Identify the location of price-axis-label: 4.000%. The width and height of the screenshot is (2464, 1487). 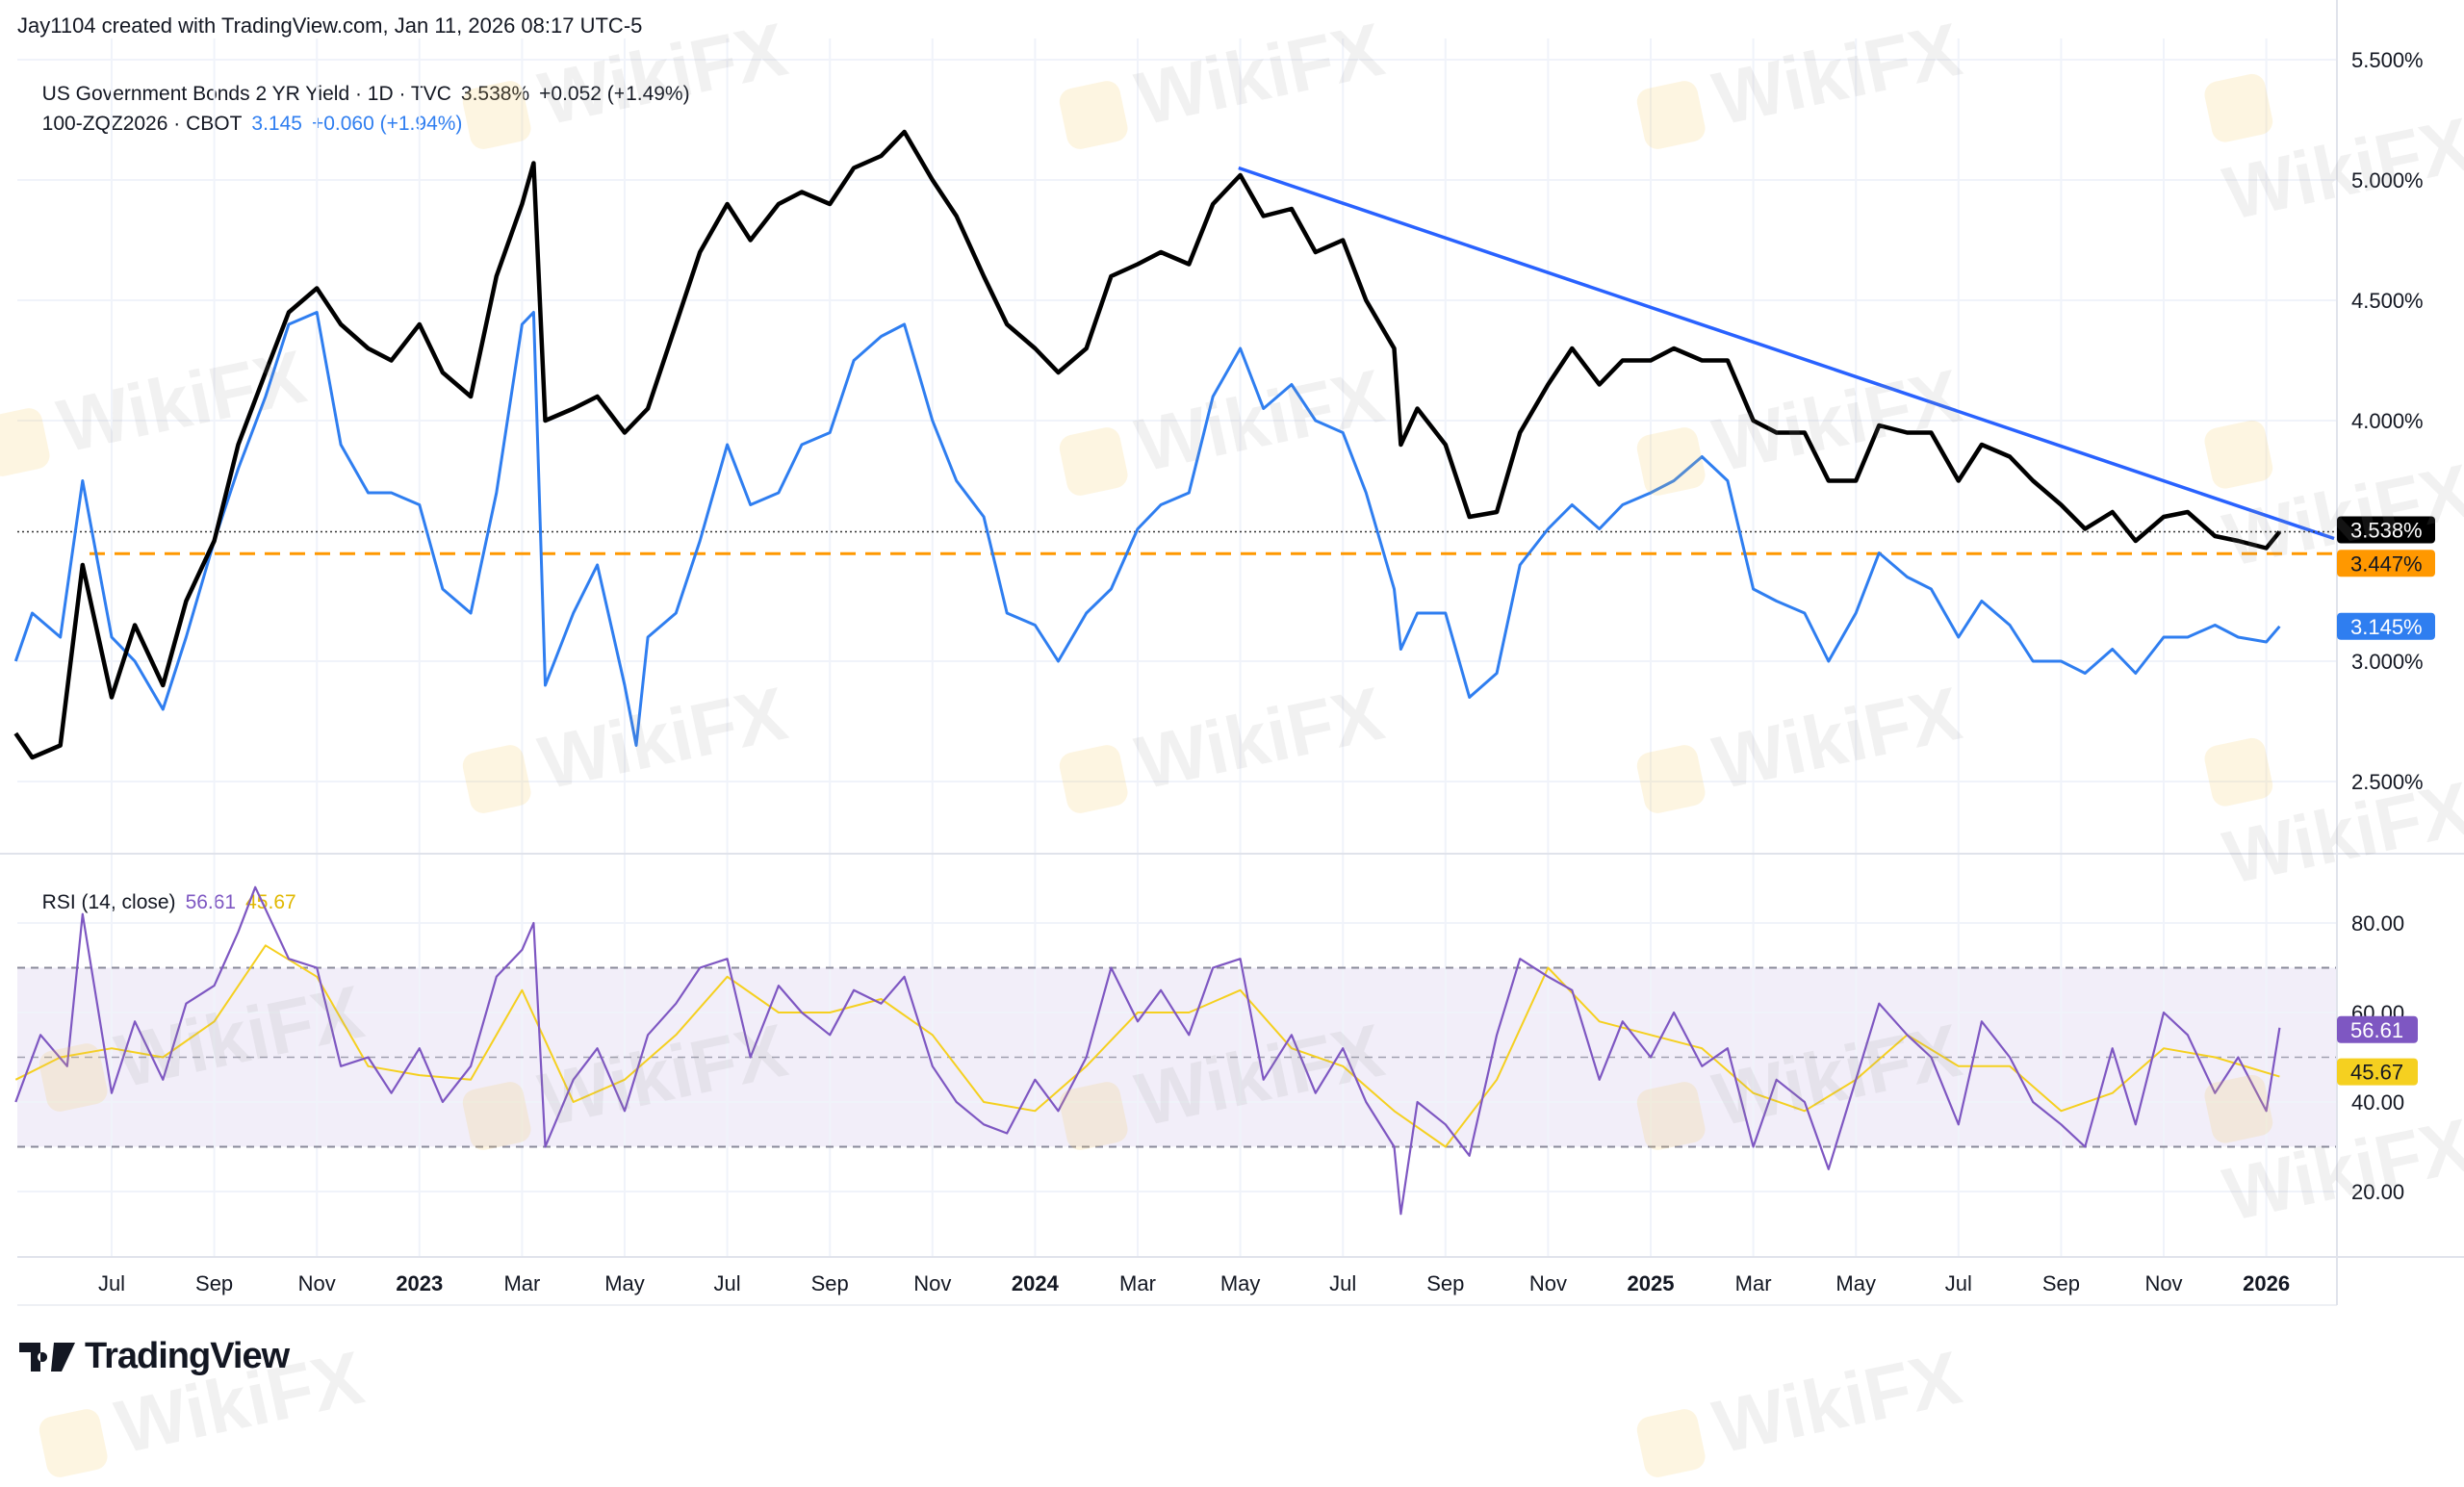
(2387, 421).